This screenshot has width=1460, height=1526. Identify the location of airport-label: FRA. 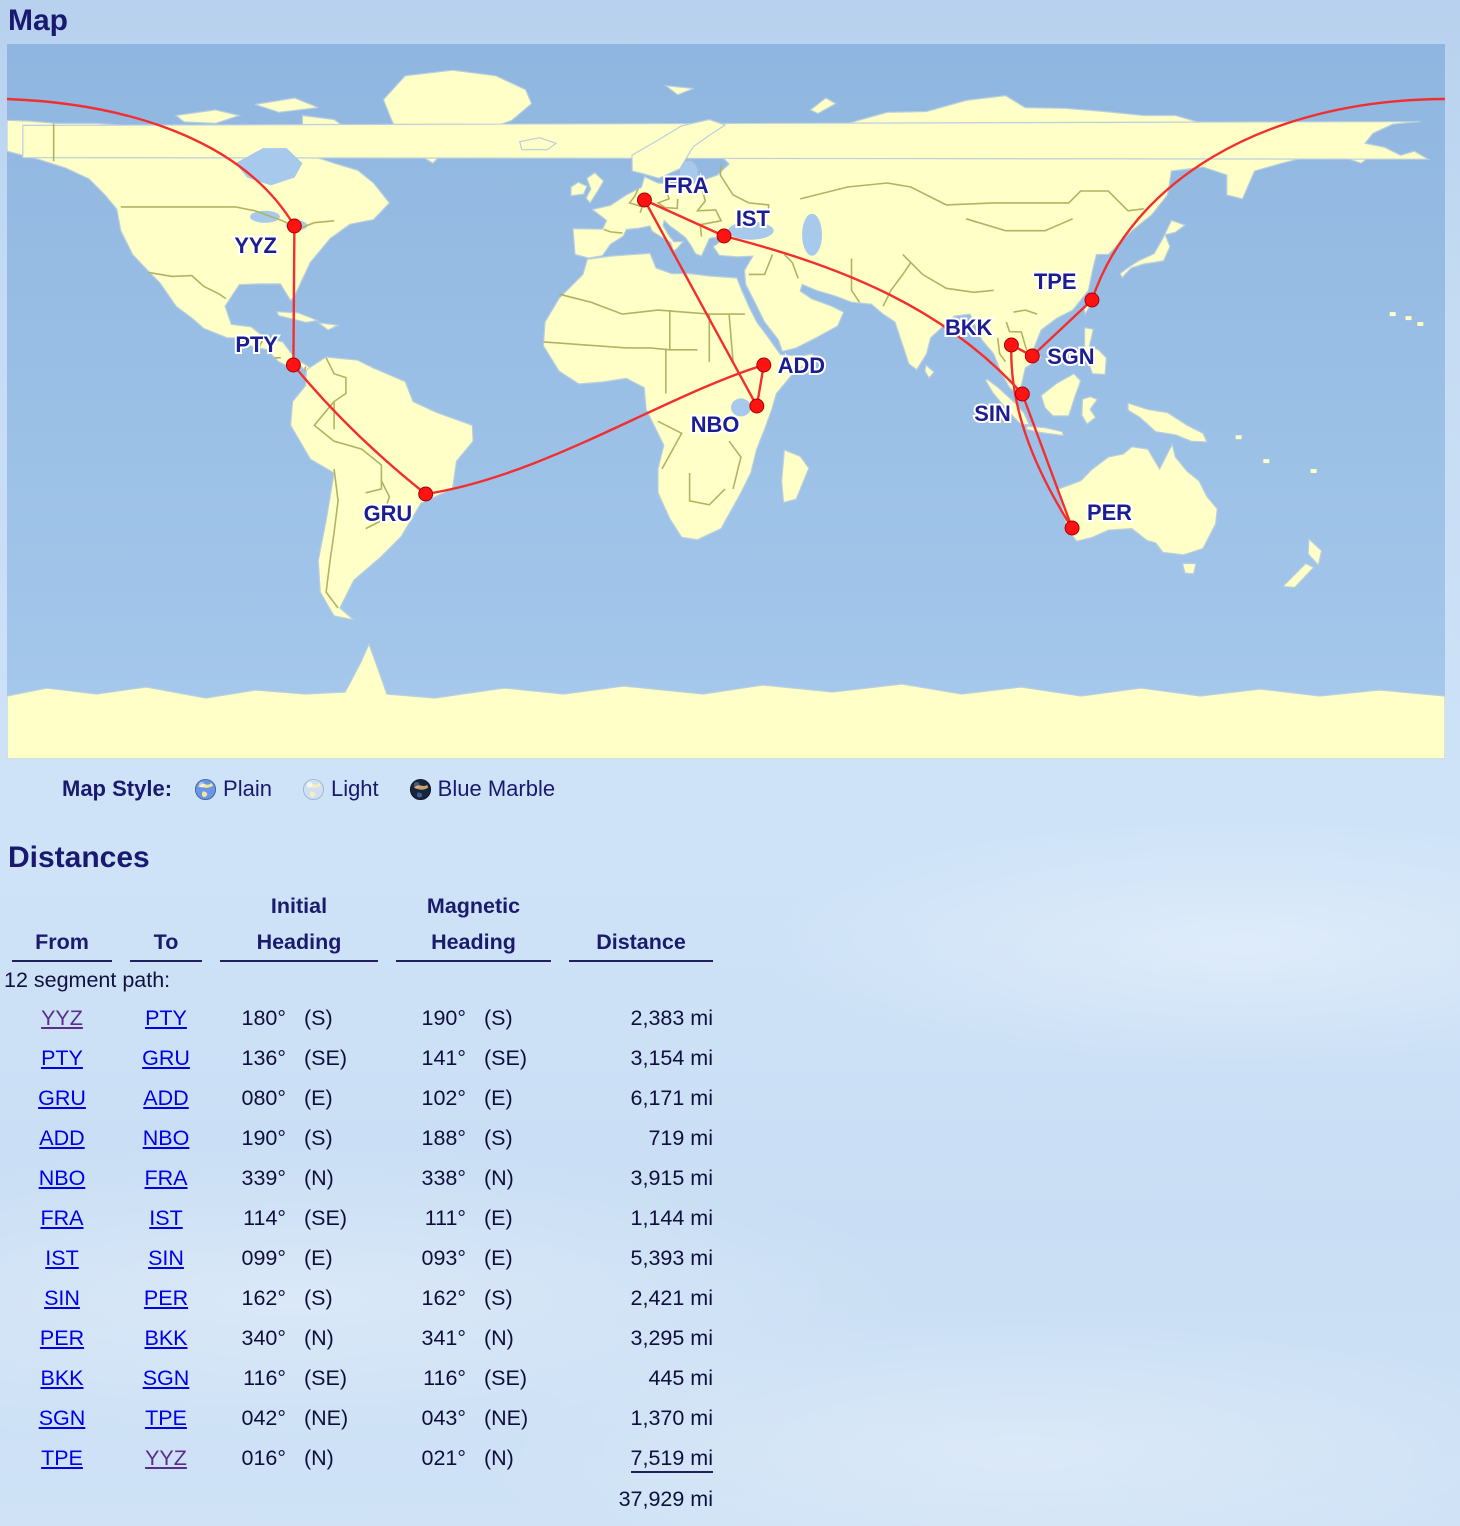
(686, 185).